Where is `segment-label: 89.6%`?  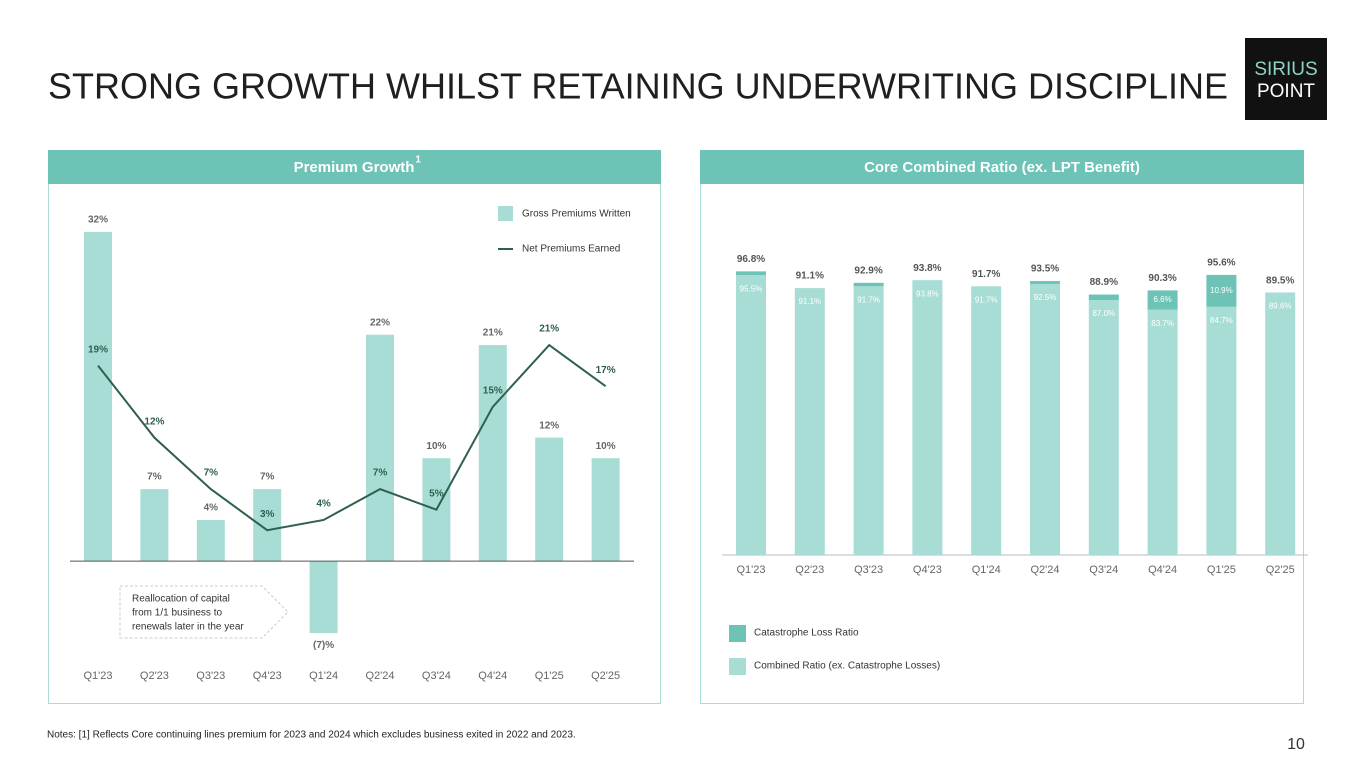 segment-label: 89.6% is located at coordinates (1280, 306).